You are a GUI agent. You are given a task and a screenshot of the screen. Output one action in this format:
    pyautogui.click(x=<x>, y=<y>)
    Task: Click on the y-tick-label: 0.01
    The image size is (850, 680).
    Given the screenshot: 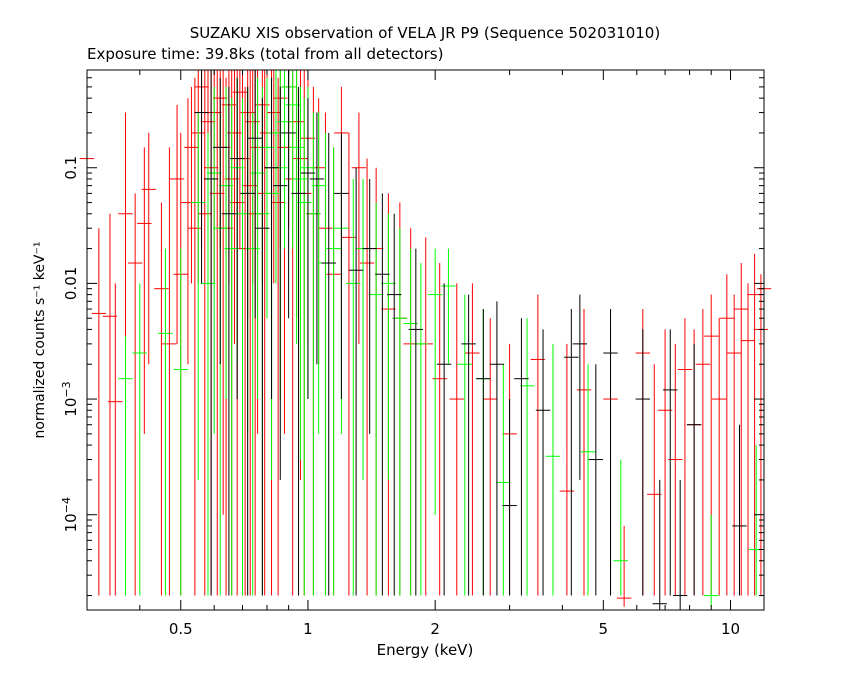 What is the action you would take?
    pyautogui.click(x=71, y=283)
    